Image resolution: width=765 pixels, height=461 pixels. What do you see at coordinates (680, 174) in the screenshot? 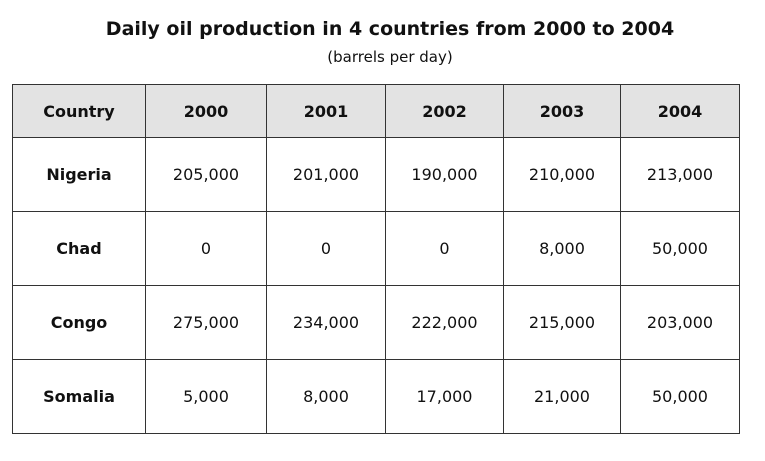
I see `table-cell: 213,000` at bounding box center [680, 174].